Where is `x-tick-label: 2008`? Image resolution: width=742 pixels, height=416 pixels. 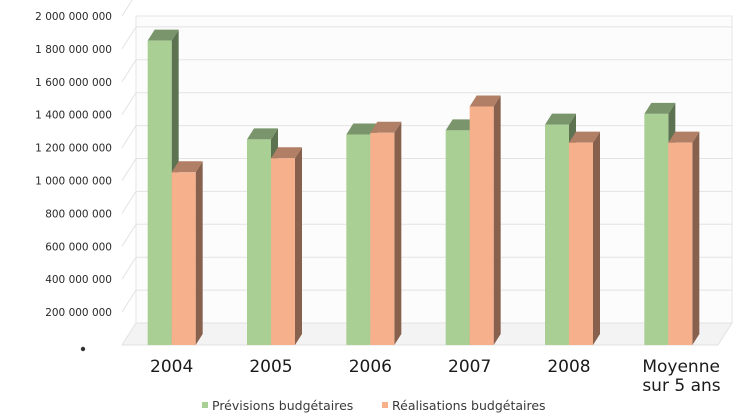
x-tick-label: 2008 is located at coordinates (568, 367).